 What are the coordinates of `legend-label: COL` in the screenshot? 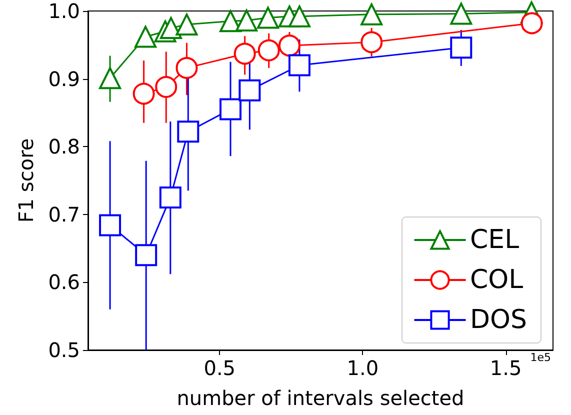 It's located at (497, 280).